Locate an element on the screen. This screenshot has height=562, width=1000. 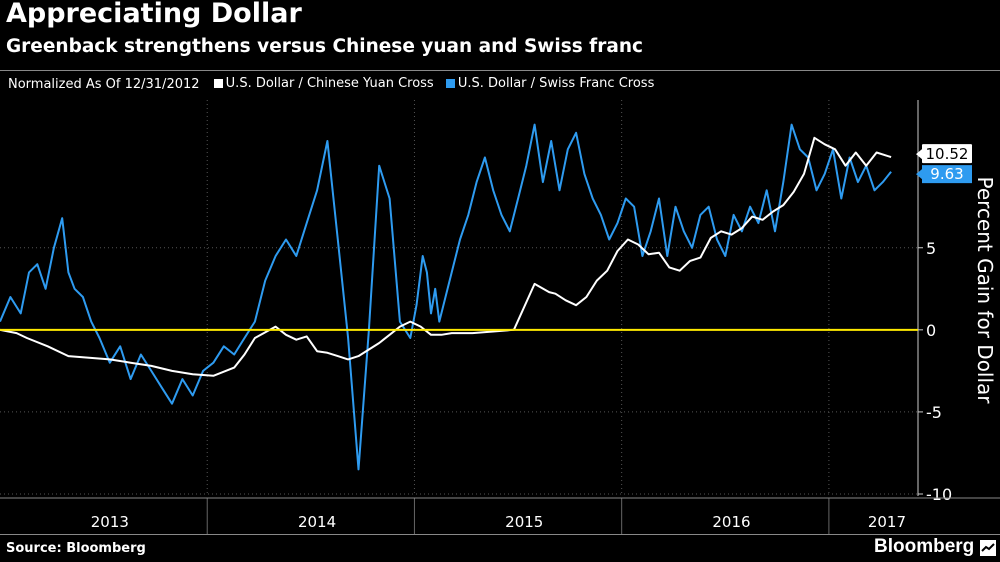
end-label-box-yuan is located at coordinates (947, 154).